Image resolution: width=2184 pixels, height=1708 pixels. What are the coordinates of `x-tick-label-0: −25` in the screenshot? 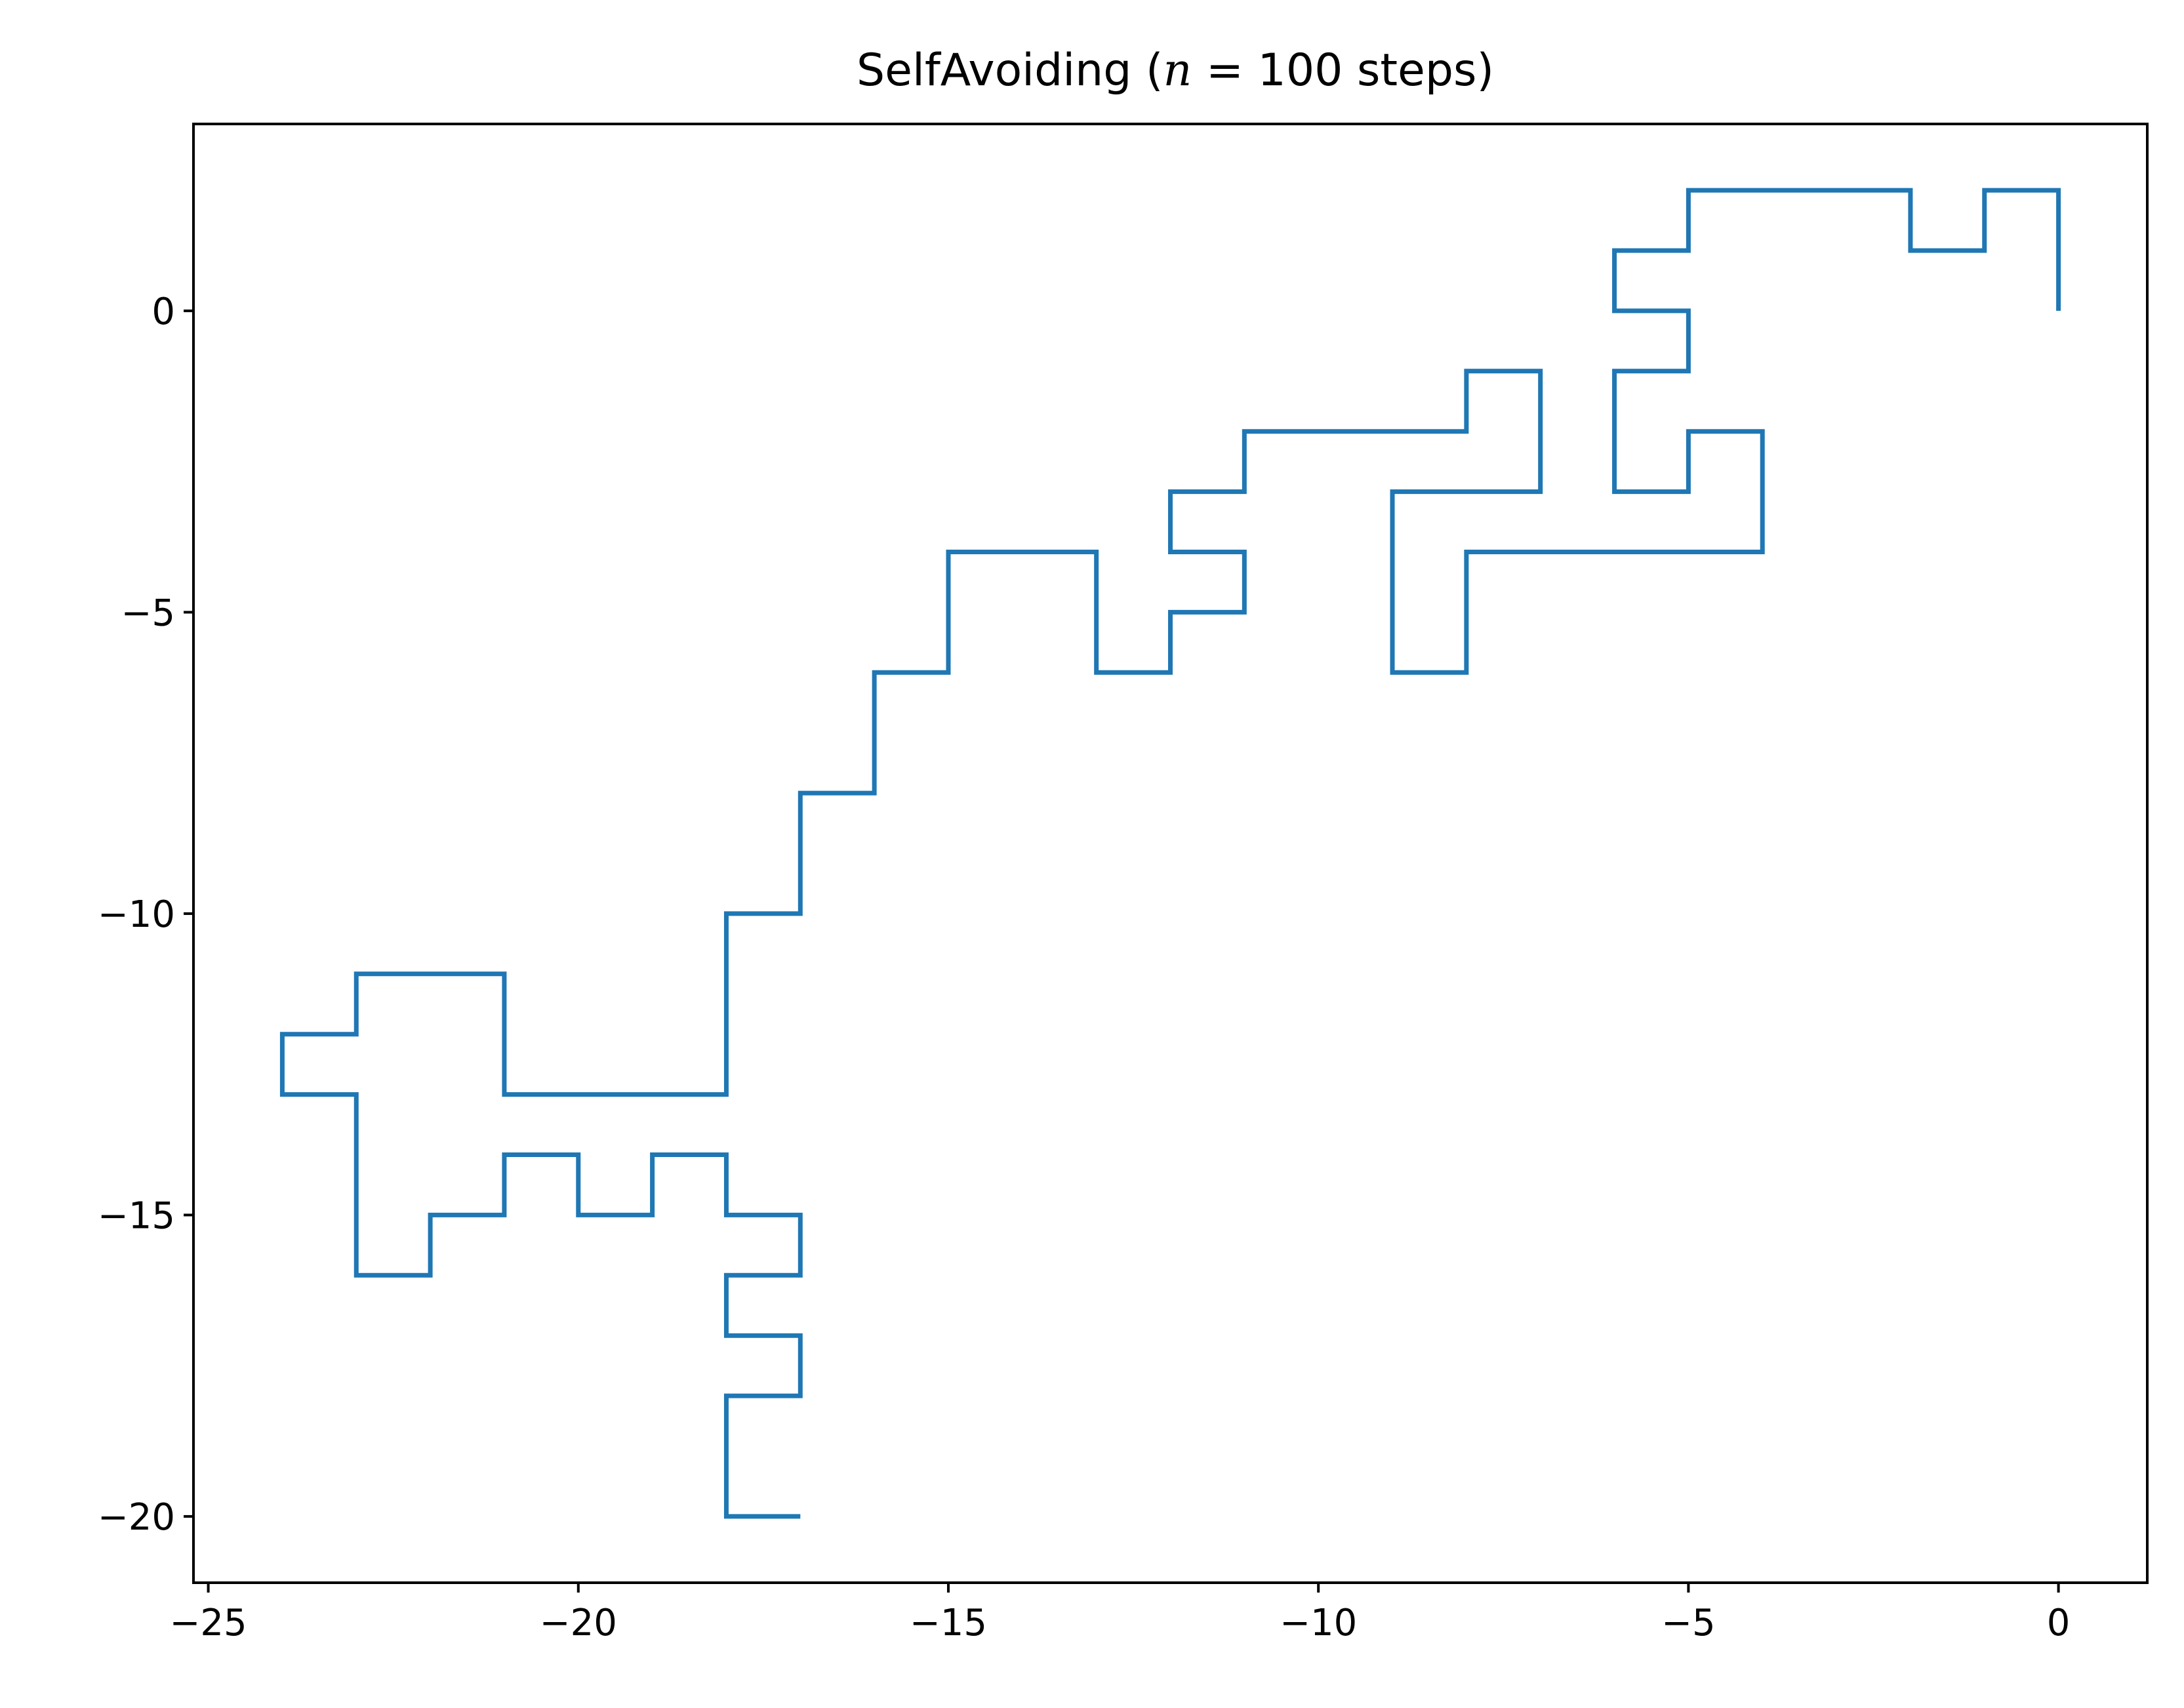 It's located at (208, 1623).